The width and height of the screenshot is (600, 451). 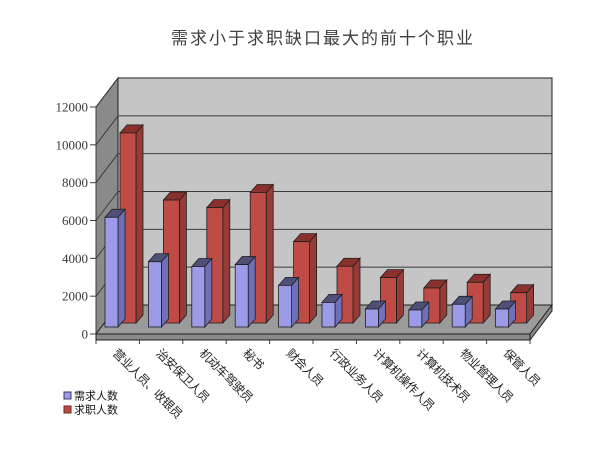 I want to click on legend-swatch-demand, so click(x=67, y=395).